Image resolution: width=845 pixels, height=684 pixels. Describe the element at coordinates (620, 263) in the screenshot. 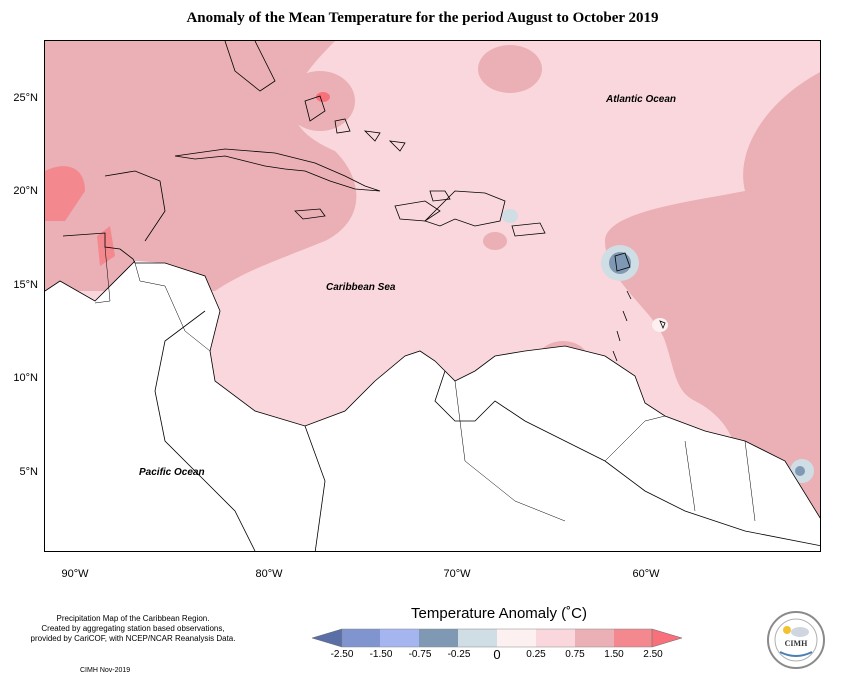

I see `anomaly-coolspot-guadeloupe` at that location.